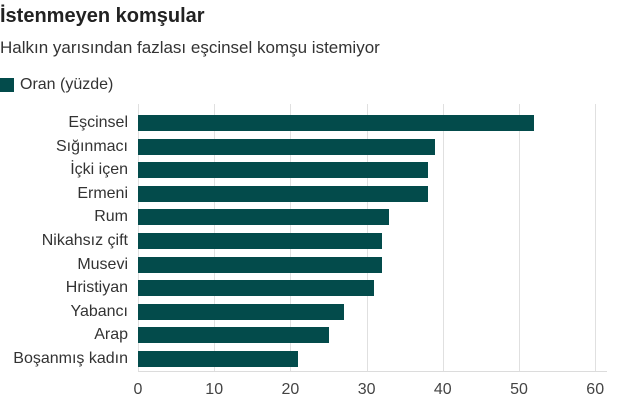 The image size is (640, 415). What do you see at coordinates (138, 389) in the screenshot?
I see `x-tick-label: 0` at bounding box center [138, 389].